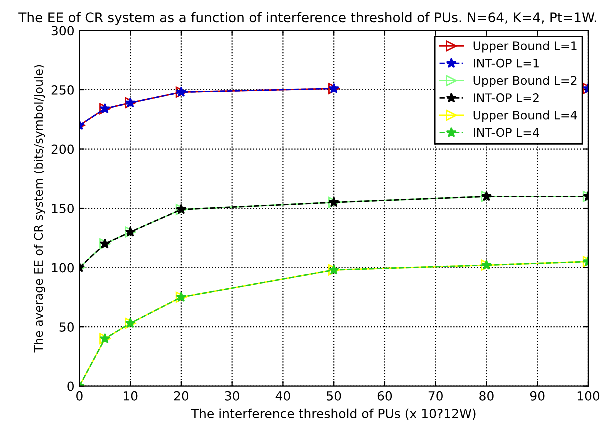 The width and height of the screenshot is (613, 439). I want to click on chart-title: The EE of CR system as a function of interference threshold of PUs. N=64, K=4, Pt=1W., so click(307, 19).